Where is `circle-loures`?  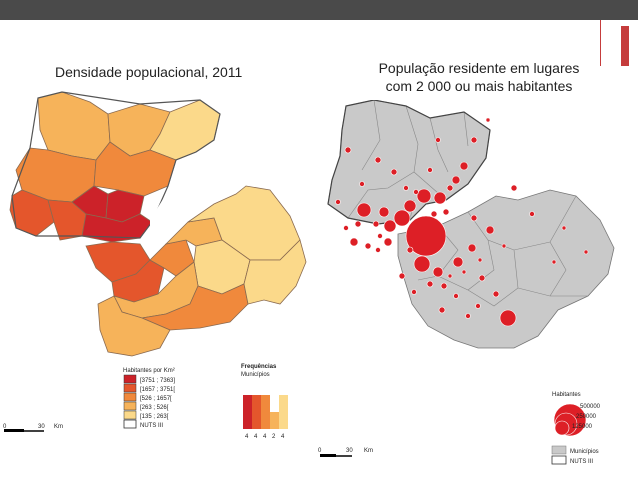 circle-loures is located at coordinates (424, 196).